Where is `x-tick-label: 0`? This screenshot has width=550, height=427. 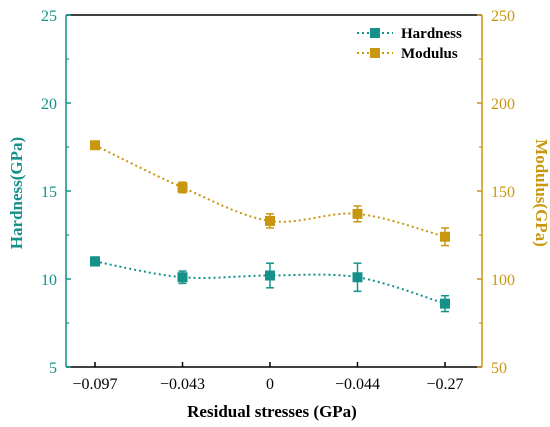
x-tick-label: 0 is located at coordinates (270, 384).